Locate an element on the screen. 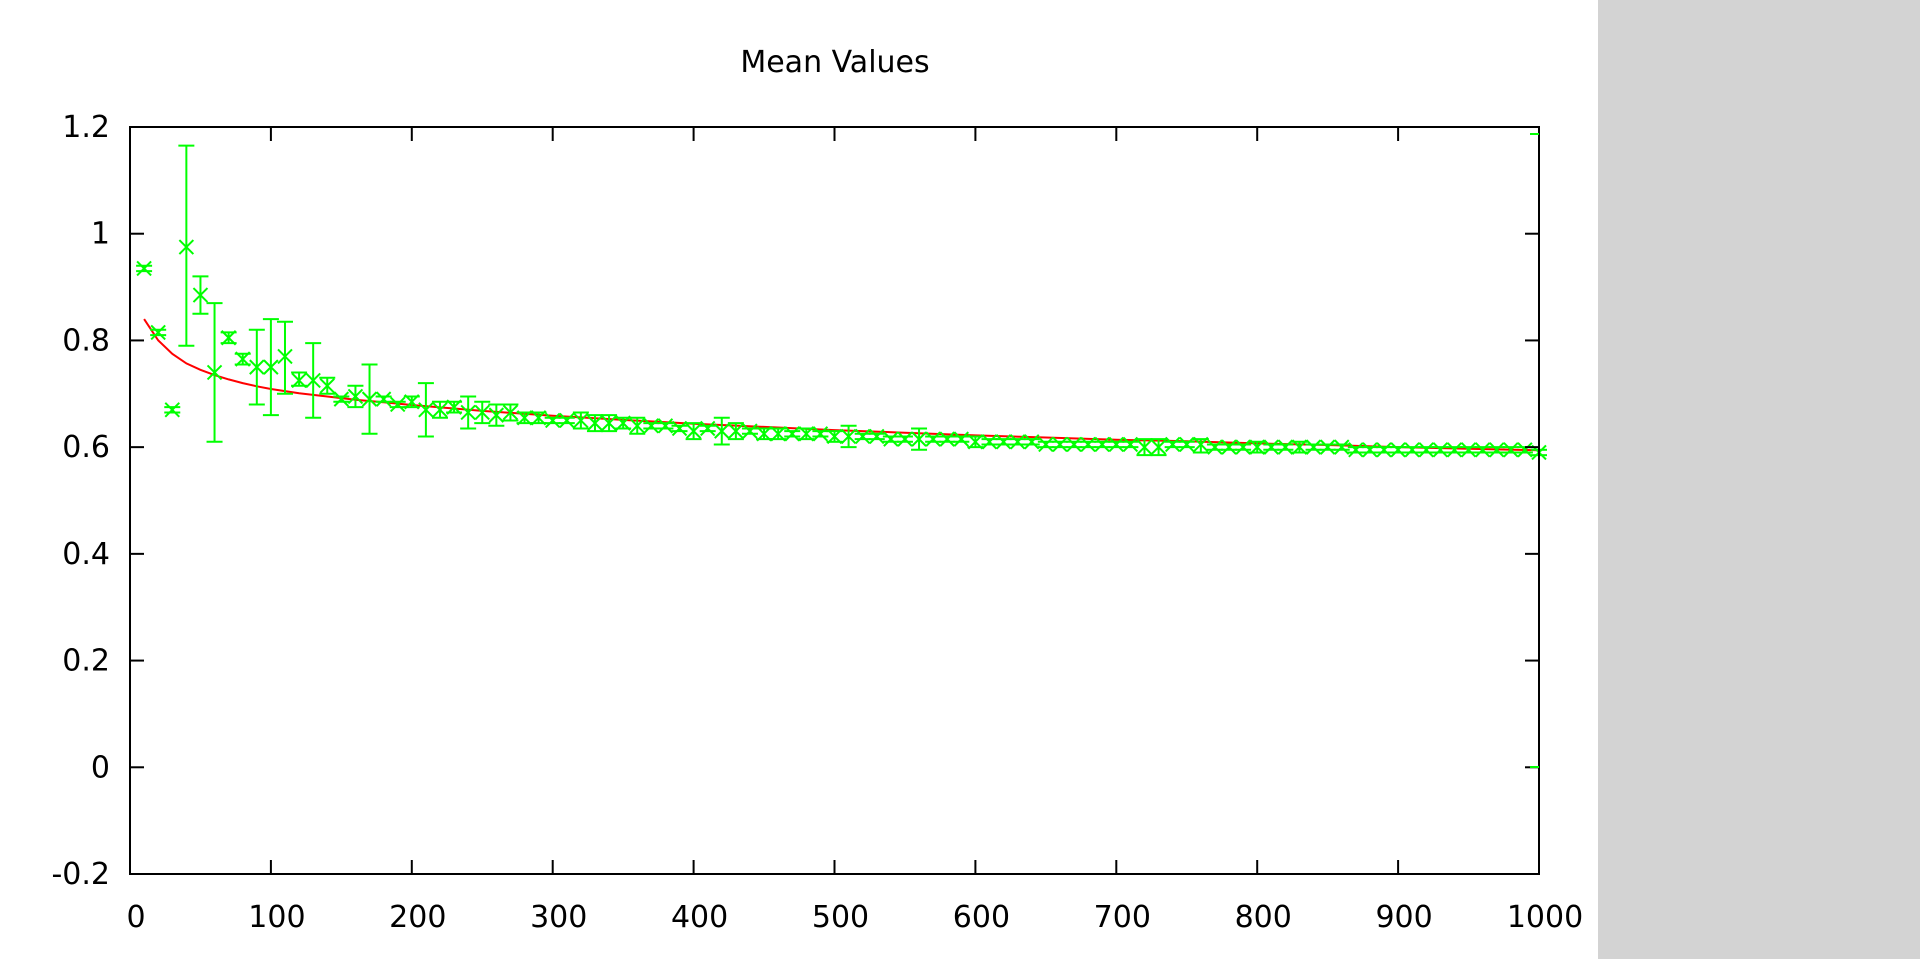 The height and width of the screenshot is (963, 1920). x-tick-label: 600 is located at coordinates (981, 917).